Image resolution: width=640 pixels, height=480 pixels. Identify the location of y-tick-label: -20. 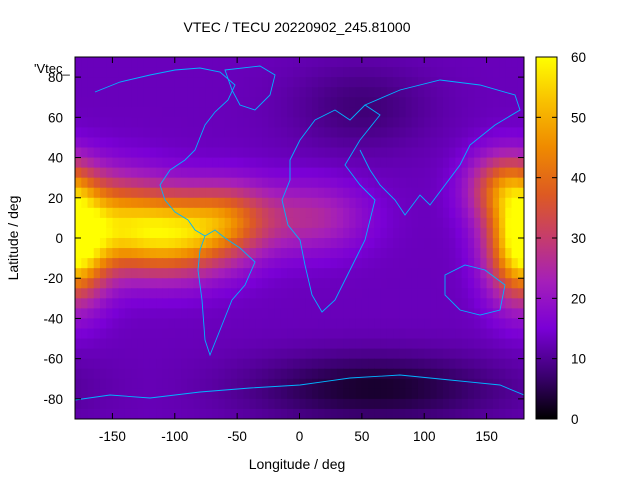
(53, 278).